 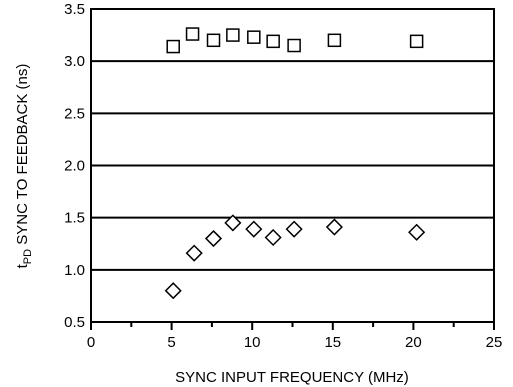 What do you see at coordinates (171, 342) in the screenshot?
I see `x-tick-label: 5` at bounding box center [171, 342].